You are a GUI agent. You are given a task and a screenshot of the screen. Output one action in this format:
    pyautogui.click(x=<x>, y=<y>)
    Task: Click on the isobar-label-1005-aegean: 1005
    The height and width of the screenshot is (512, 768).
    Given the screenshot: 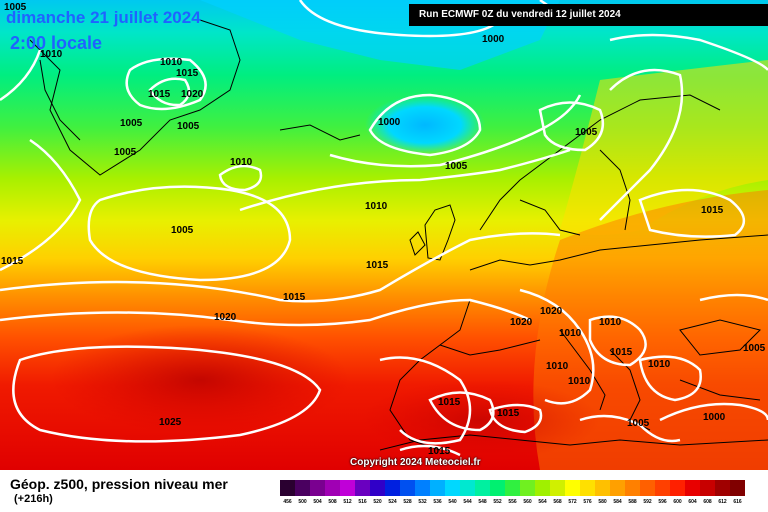 What is the action you would take?
    pyautogui.click(x=638, y=423)
    